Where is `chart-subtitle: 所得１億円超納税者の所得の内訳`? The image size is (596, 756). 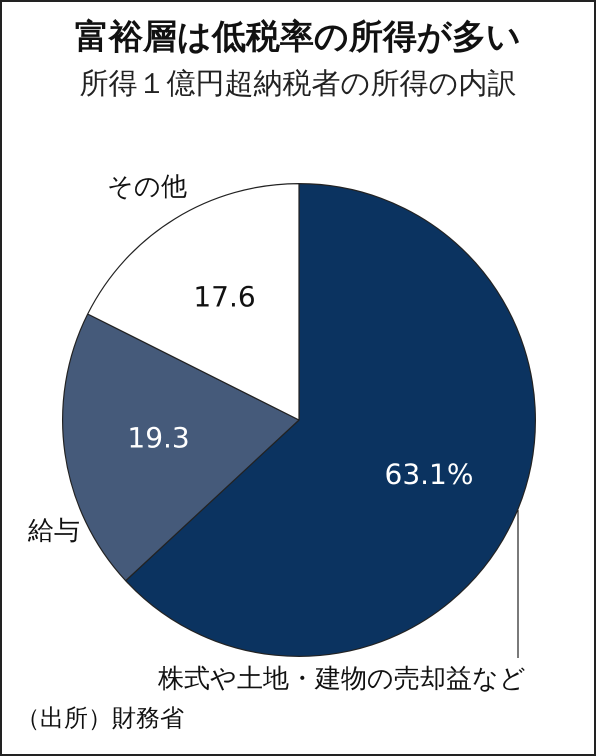 chart-subtitle: 所得１億円超納税者の所得の内訳 is located at coordinates (298, 83).